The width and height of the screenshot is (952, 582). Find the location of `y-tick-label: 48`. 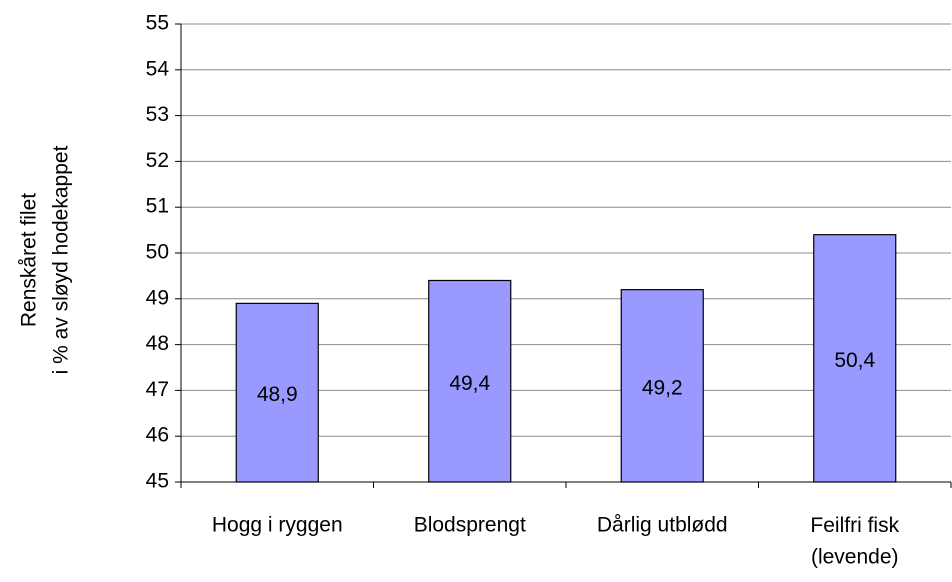

y-tick-label: 48 is located at coordinates (157, 343).